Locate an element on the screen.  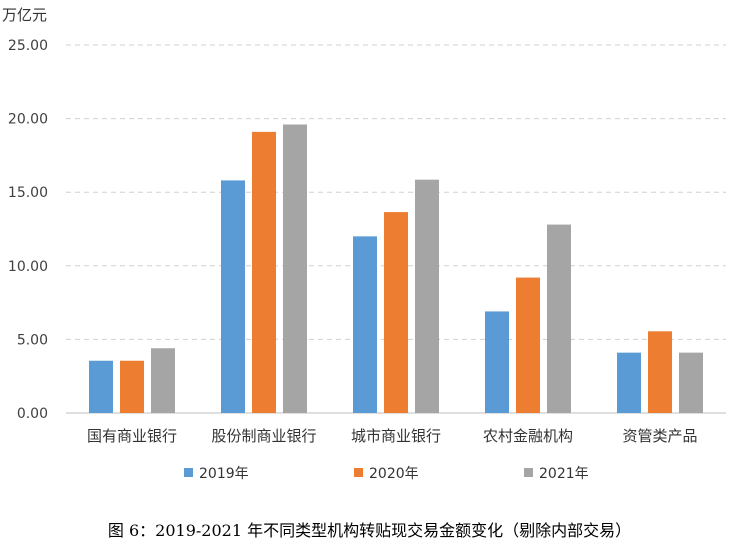
y-tick-label: 15.00 is located at coordinates (28, 193).